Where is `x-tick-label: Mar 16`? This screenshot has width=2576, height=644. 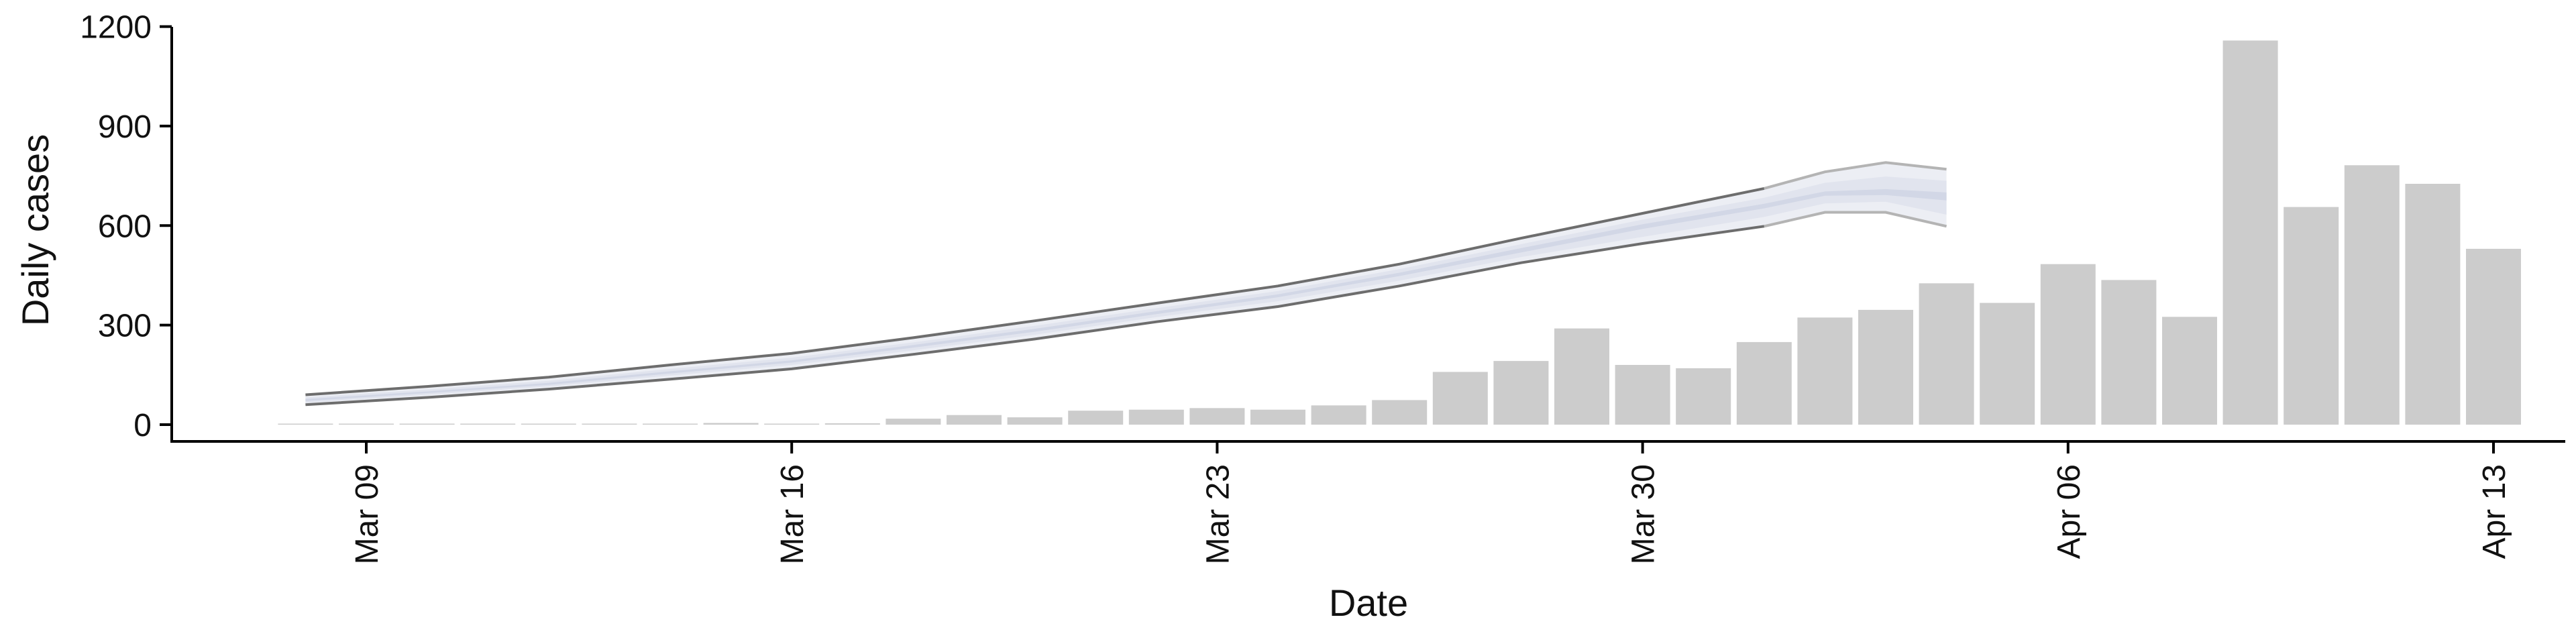
x-tick-label: Mar 16 is located at coordinates (792, 514).